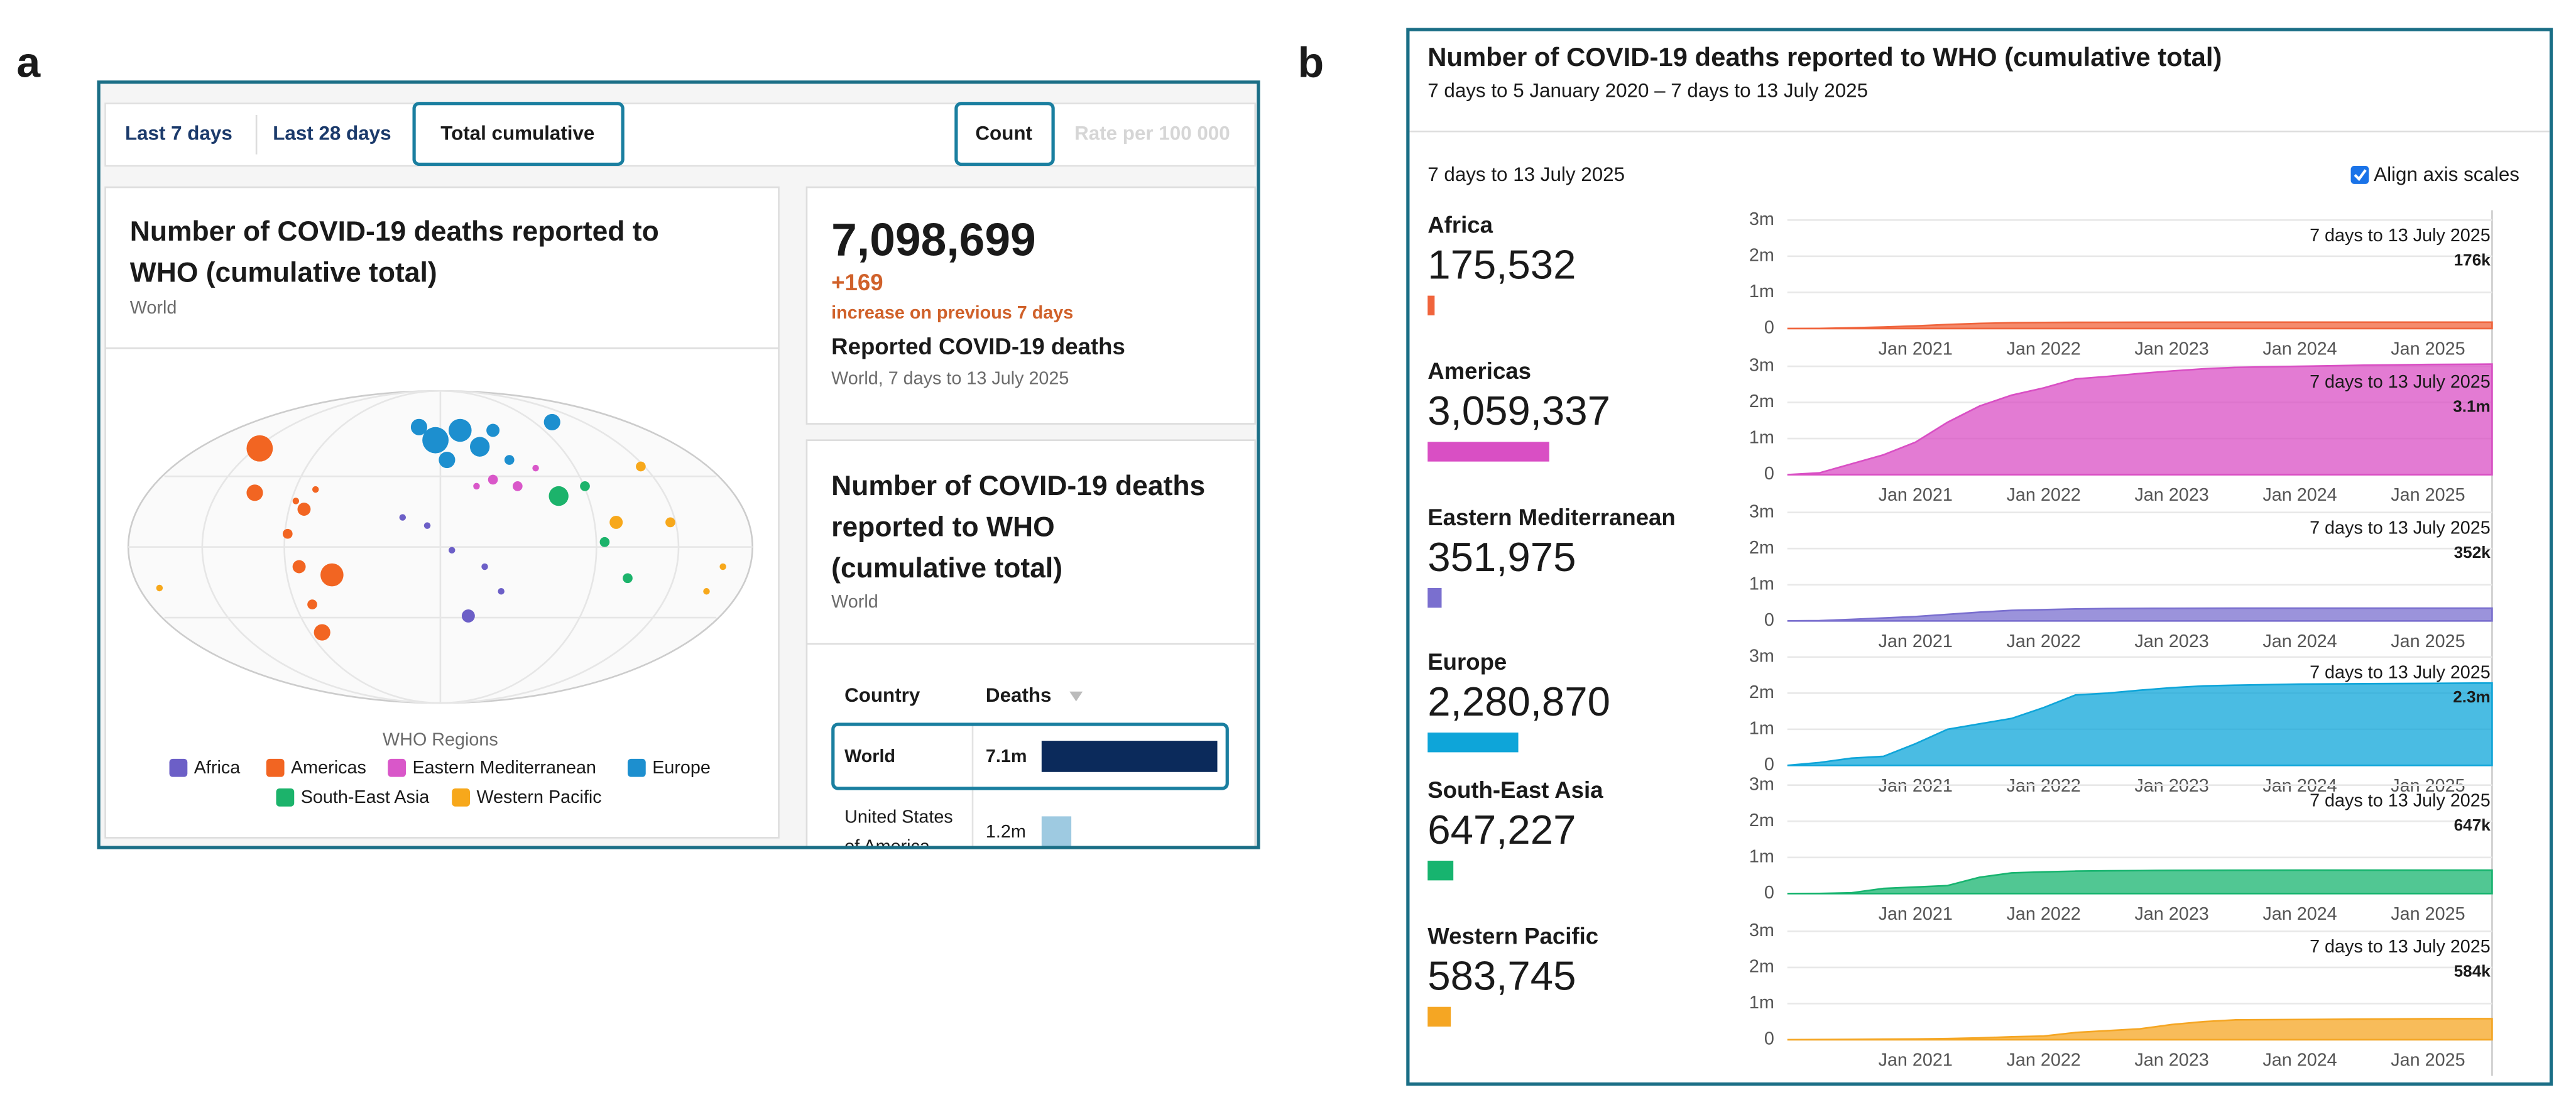 Image resolution: width=2576 pixels, height=1112 pixels. Describe the element at coordinates (1916, 641) in the screenshot. I see `x-tick-label: Jan 2021` at that location.